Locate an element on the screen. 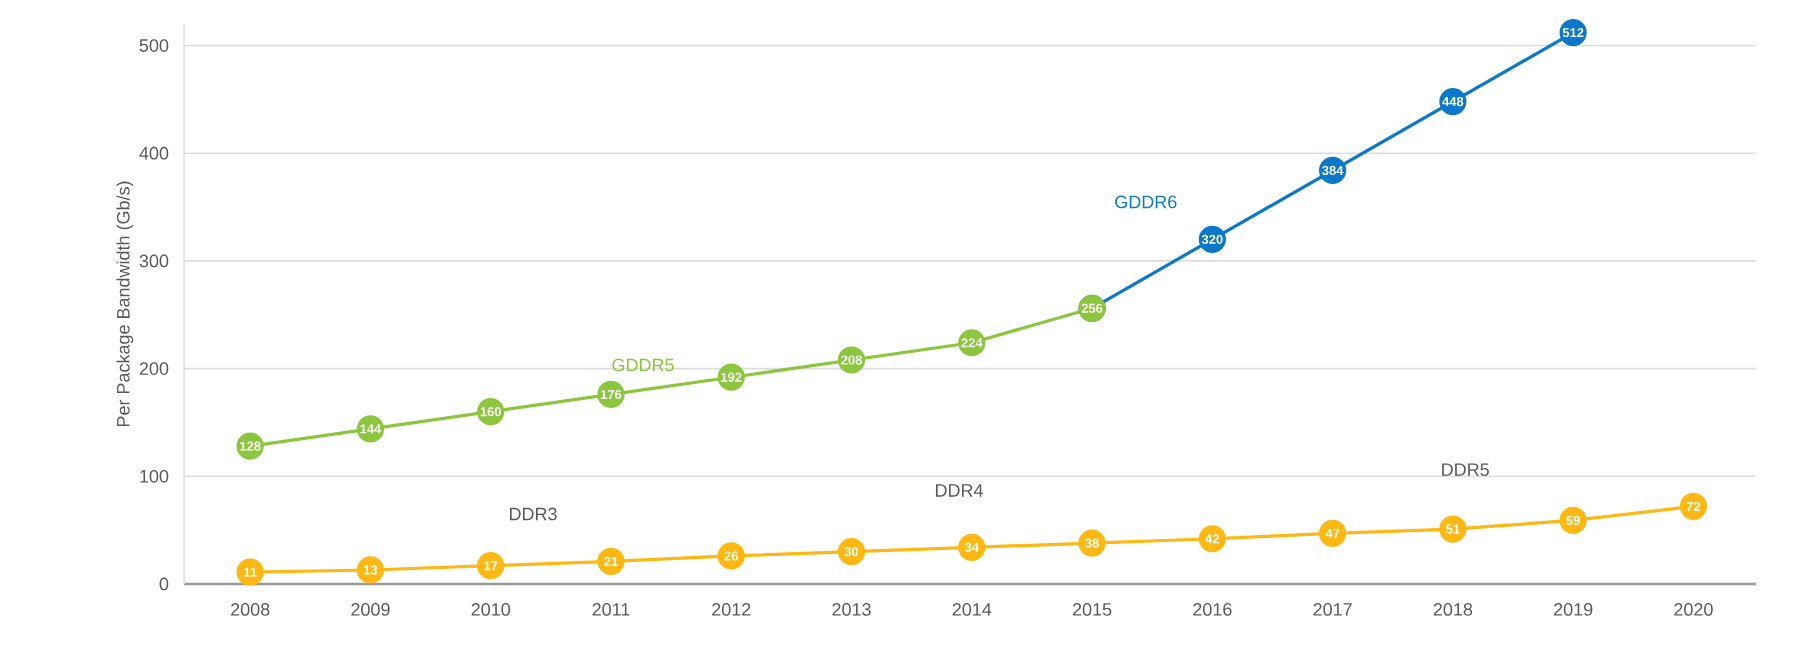 Image resolution: width=1796 pixels, height=670 pixels. y-tick-label: 400 is located at coordinates (154, 153).